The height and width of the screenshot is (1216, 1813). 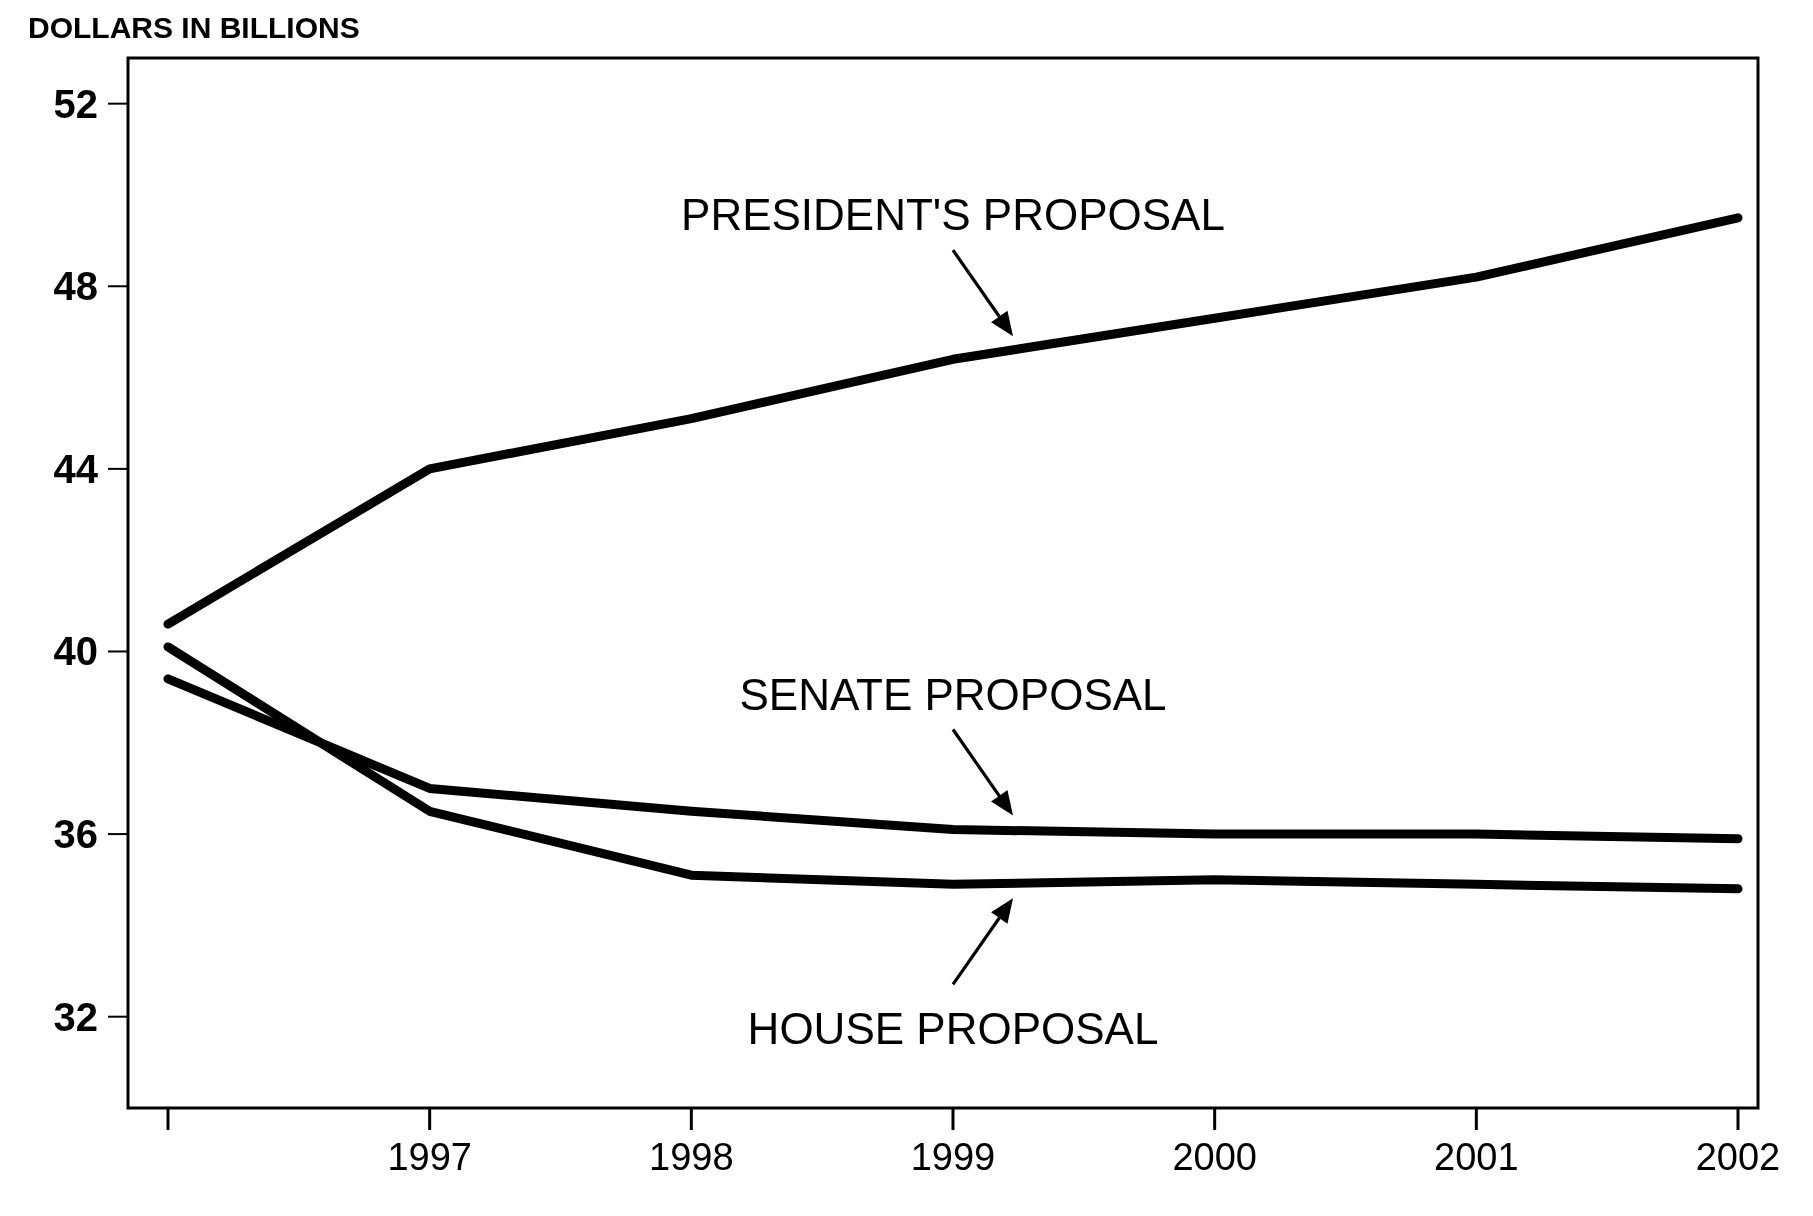 I want to click on annotation: PRESIDENT'S PROPOSAL, so click(x=953, y=215).